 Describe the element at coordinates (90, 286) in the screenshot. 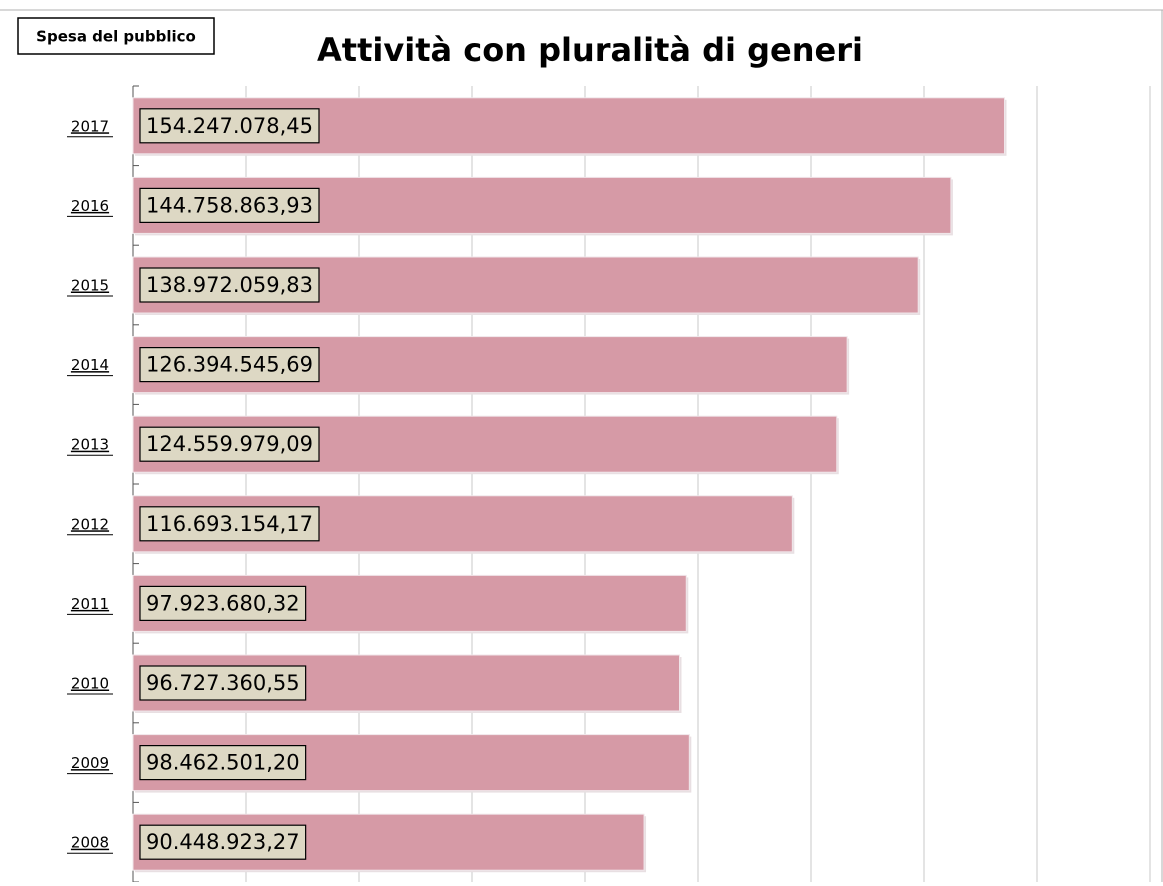

I see `y-tick-label: 2015` at that location.